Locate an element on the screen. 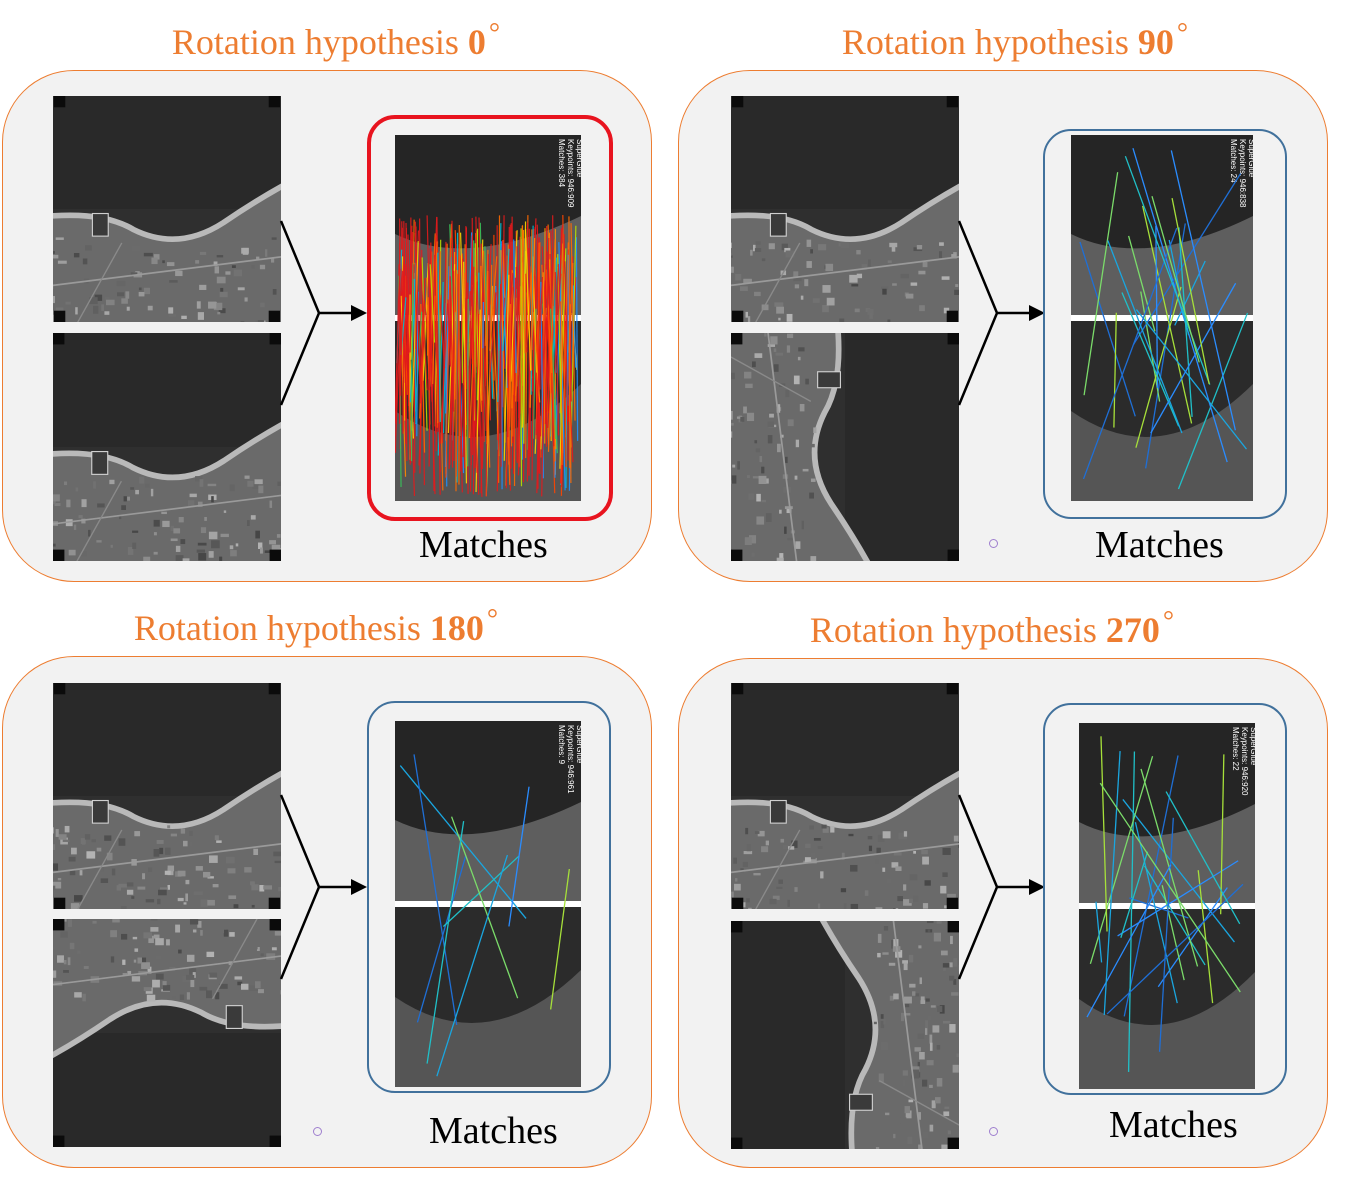 This screenshot has height=1181, width=1345. title-180: Rotation hypothesis 180 ° is located at coordinates (316, 626).